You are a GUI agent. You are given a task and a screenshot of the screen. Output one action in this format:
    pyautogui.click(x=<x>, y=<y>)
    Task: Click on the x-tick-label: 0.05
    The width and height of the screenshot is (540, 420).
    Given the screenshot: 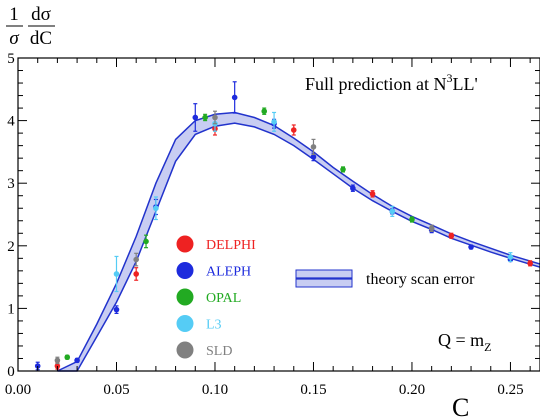 What is the action you would take?
    pyautogui.click(x=116, y=390)
    